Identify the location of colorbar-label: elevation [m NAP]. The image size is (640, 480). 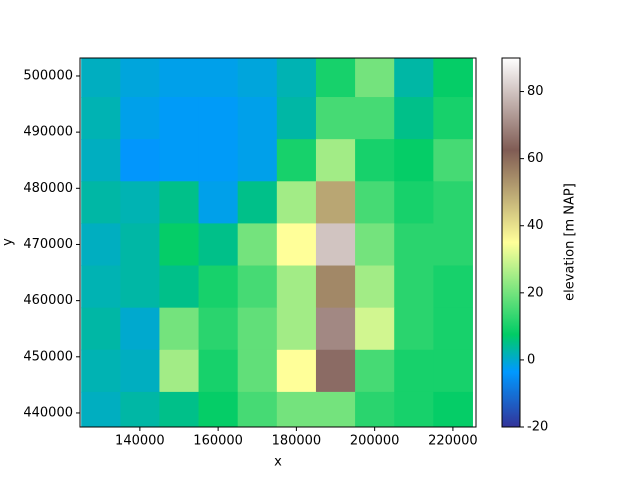
(570, 242).